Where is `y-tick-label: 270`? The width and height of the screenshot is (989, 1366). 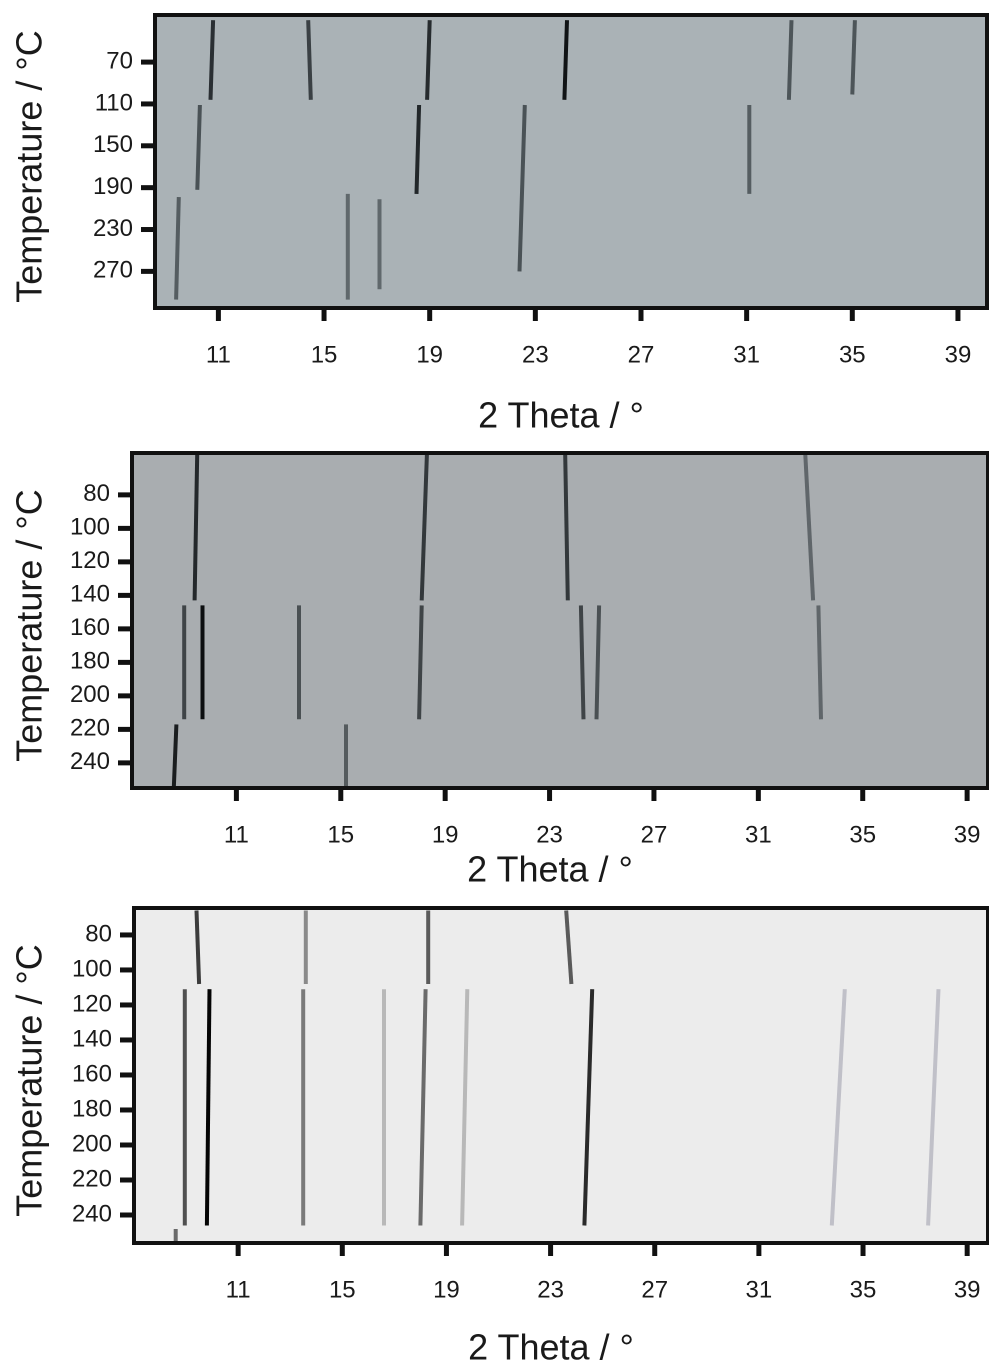
y-tick-label: 270 is located at coordinates (113, 270).